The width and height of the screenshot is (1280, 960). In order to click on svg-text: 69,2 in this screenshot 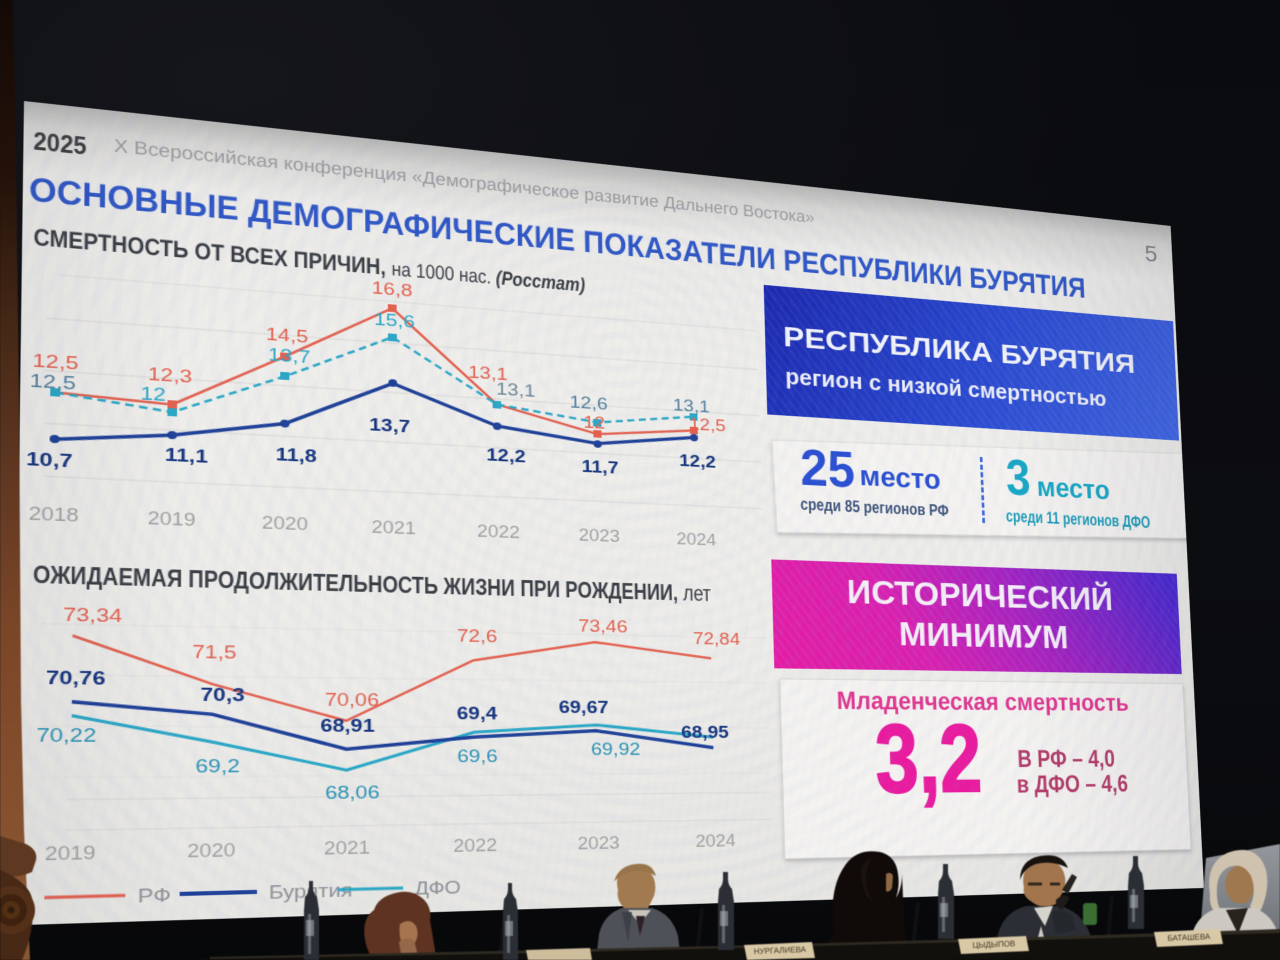, I will do `click(217, 766)`.